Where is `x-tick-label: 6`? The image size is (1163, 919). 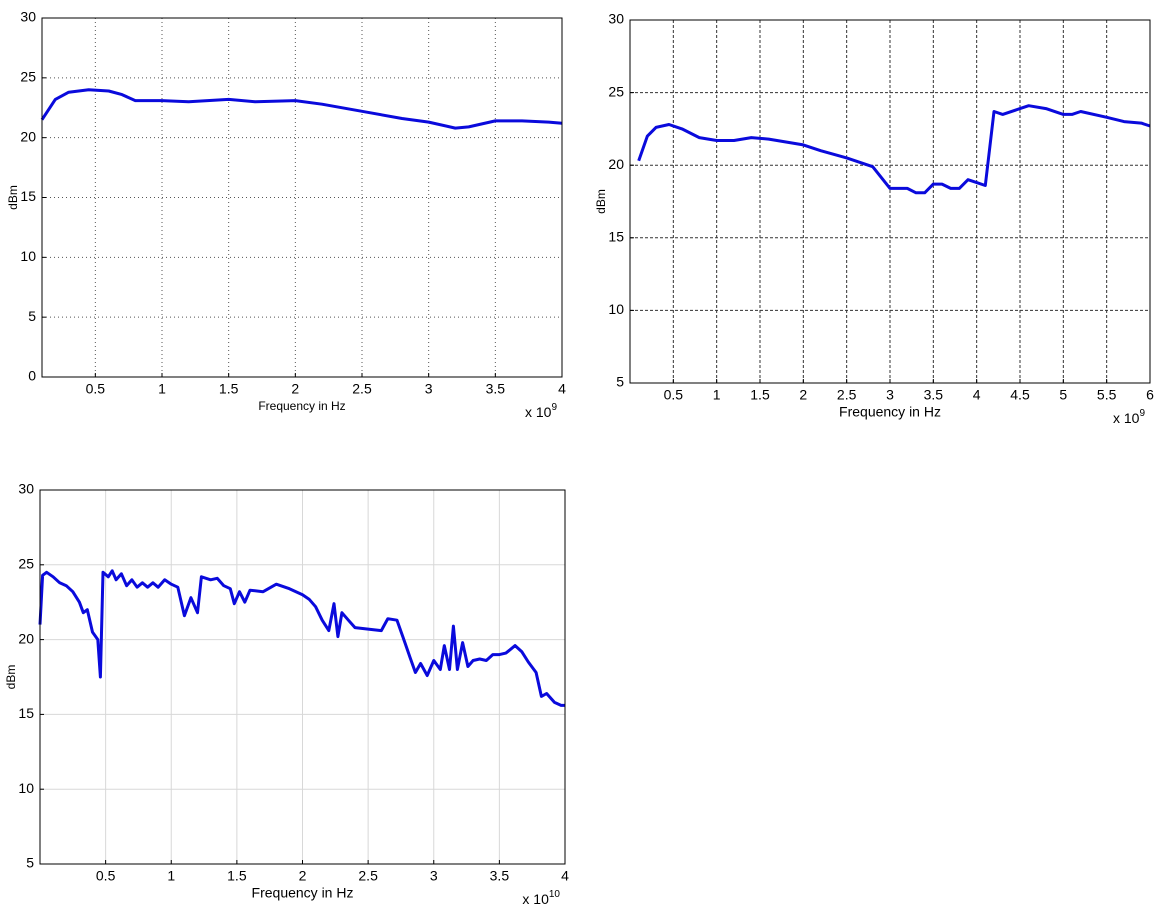 x-tick-label: 6 is located at coordinates (1150, 395).